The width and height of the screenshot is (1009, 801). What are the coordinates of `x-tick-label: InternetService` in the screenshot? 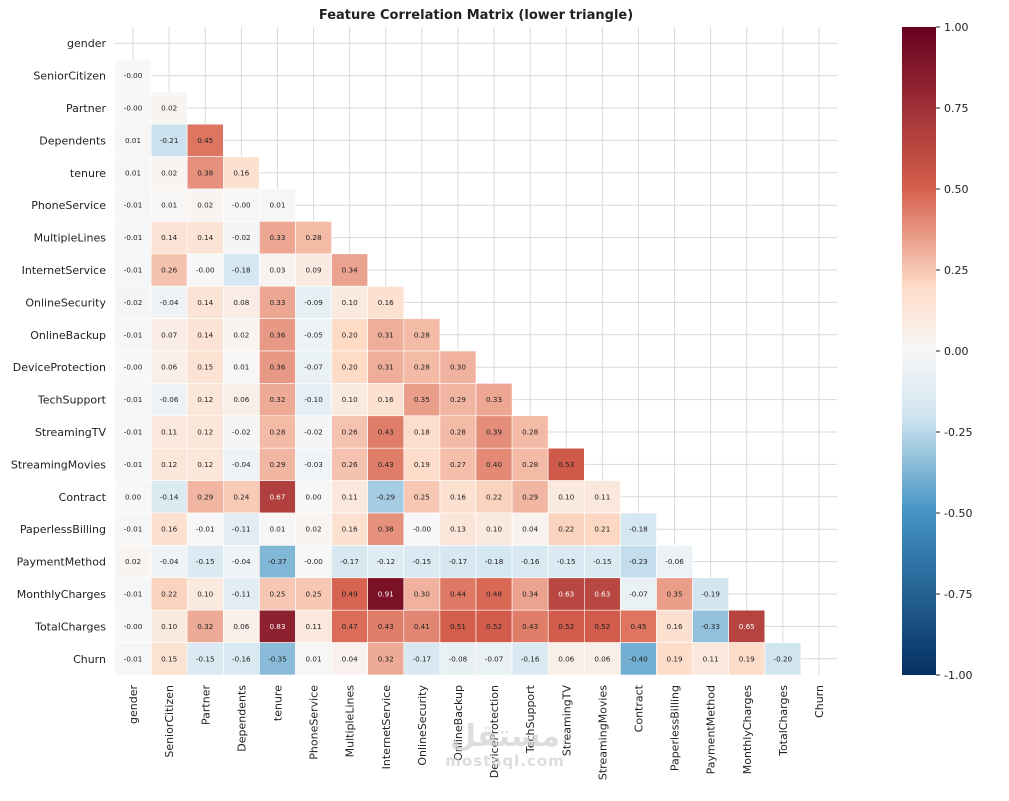 It's located at (386, 727).